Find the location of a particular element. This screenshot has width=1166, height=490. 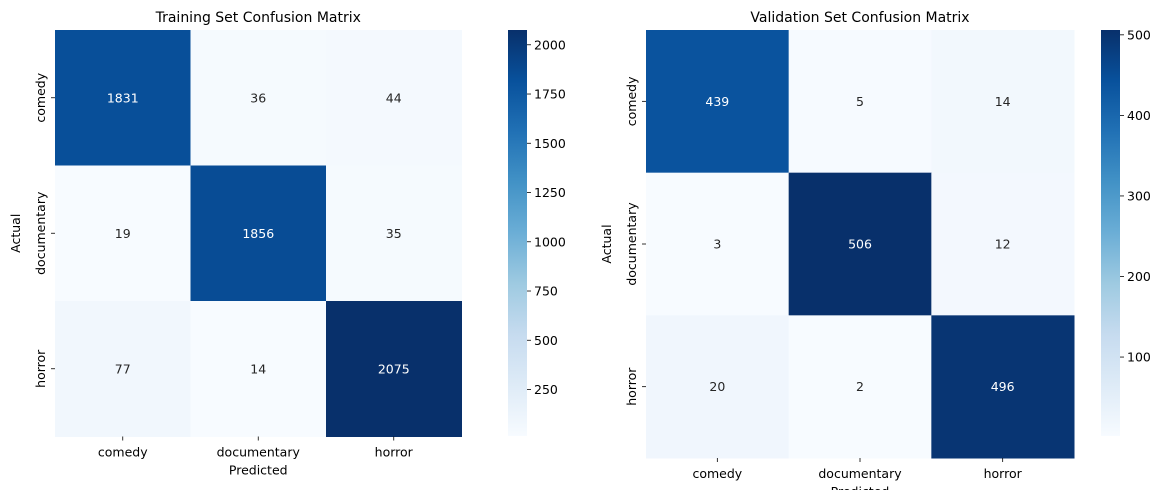

training-cell-documentary-comedy is located at coordinates (123, 233).